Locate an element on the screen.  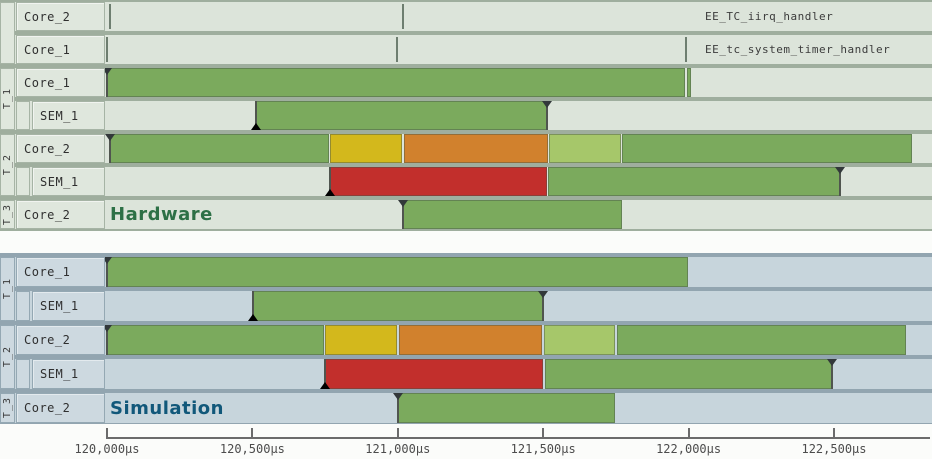
panel-title: Hardware is located at coordinates (161, 214).